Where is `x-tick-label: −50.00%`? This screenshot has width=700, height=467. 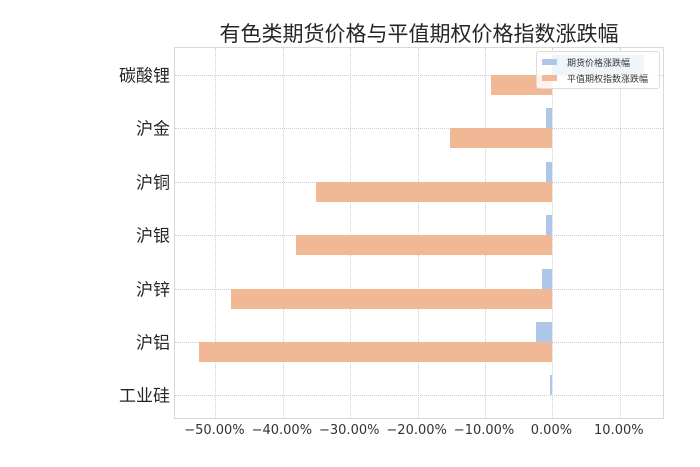 x-tick-label: −50.00% is located at coordinates (214, 430).